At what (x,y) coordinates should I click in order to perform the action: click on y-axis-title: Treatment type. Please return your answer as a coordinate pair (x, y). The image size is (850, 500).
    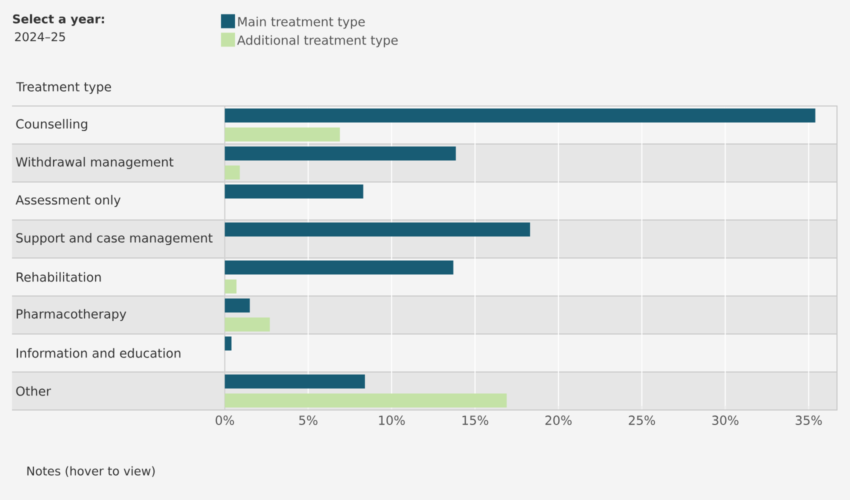
    Looking at the image, I should click on (64, 88).